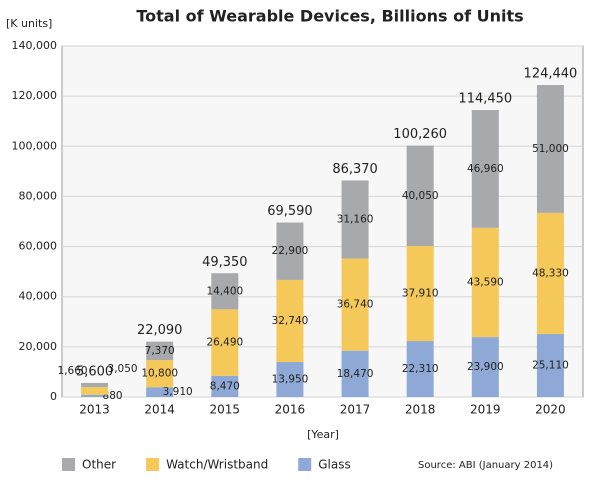  Describe the element at coordinates (355, 169) in the screenshot. I see `total-label: 86,370` at that location.